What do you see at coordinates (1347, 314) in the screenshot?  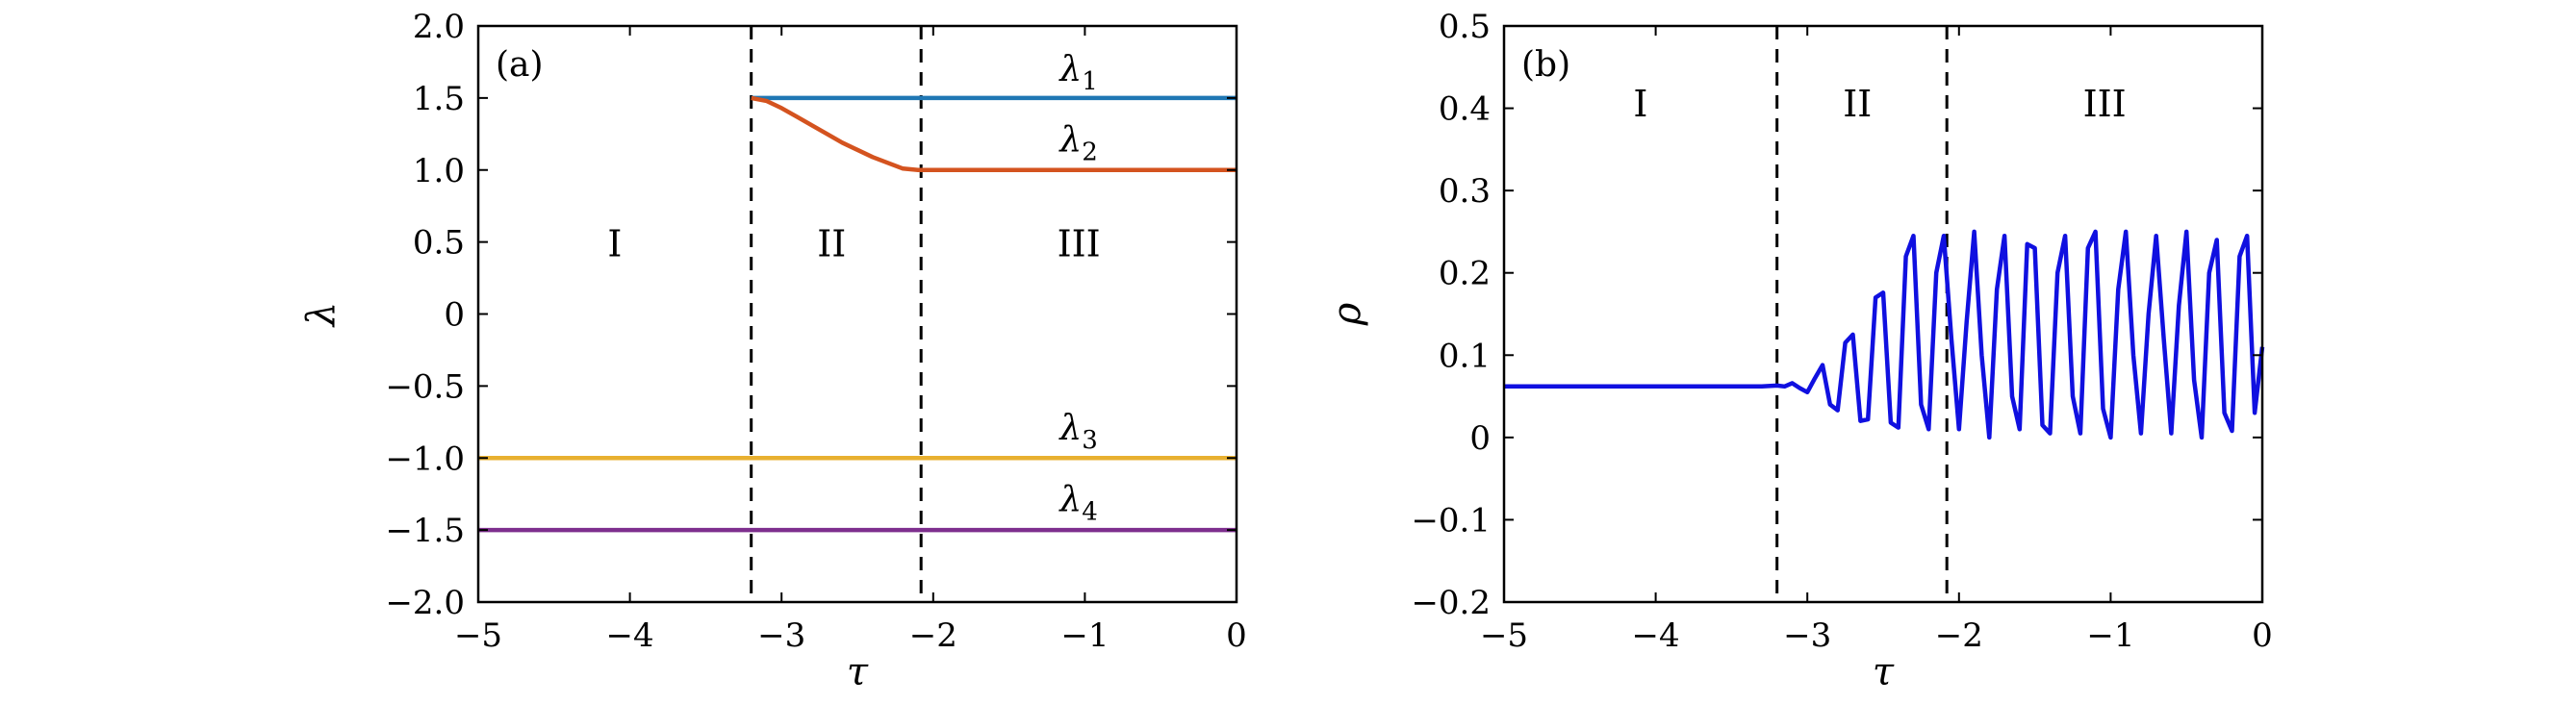 I see `y-axis-label: ρ` at bounding box center [1347, 314].